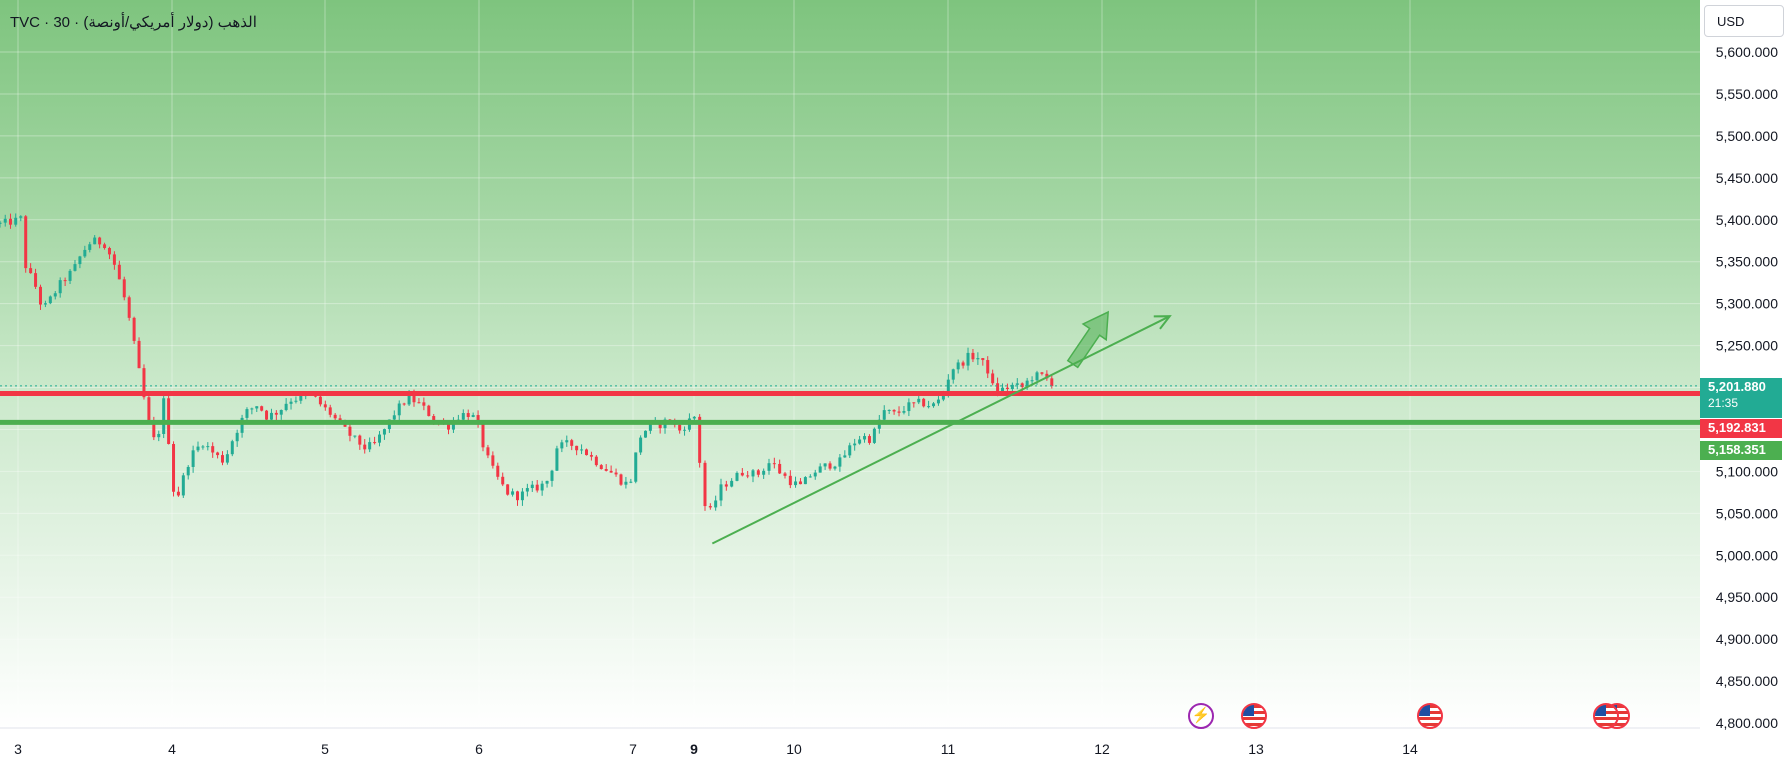 Image resolution: width=1789 pixels, height=768 pixels. What do you see at coordinates (1741, 428) in the screenshot?
I see `resistance-price-tag: 5,192.831` at bounding box center [1741, 428].